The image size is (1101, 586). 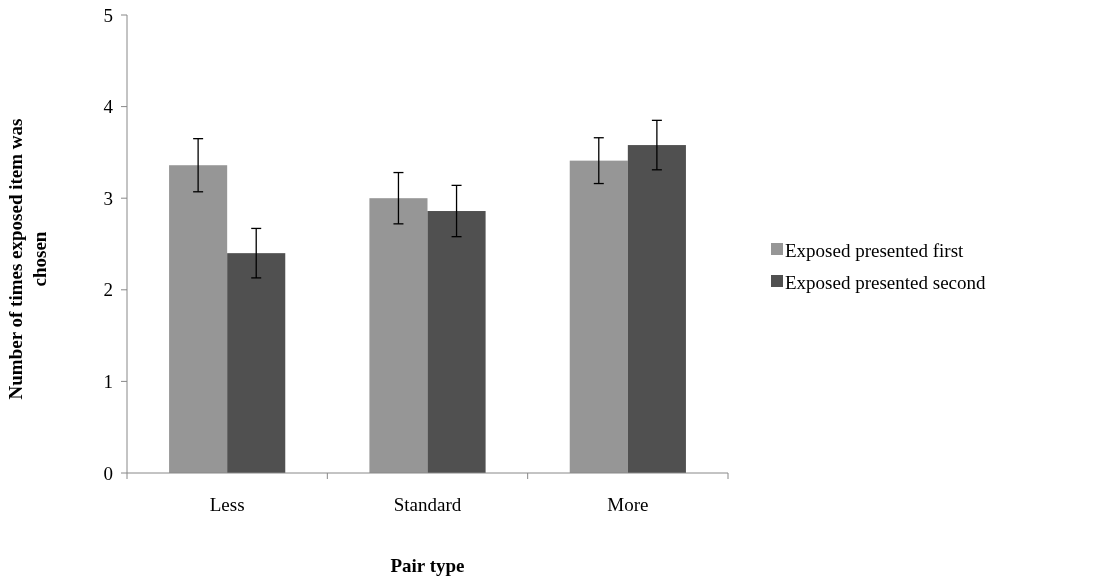 What do you see at coordinates (875, 250) in the screenshot?
I see `legend-label: Exposed presented first` at bounding box center [875, 250].